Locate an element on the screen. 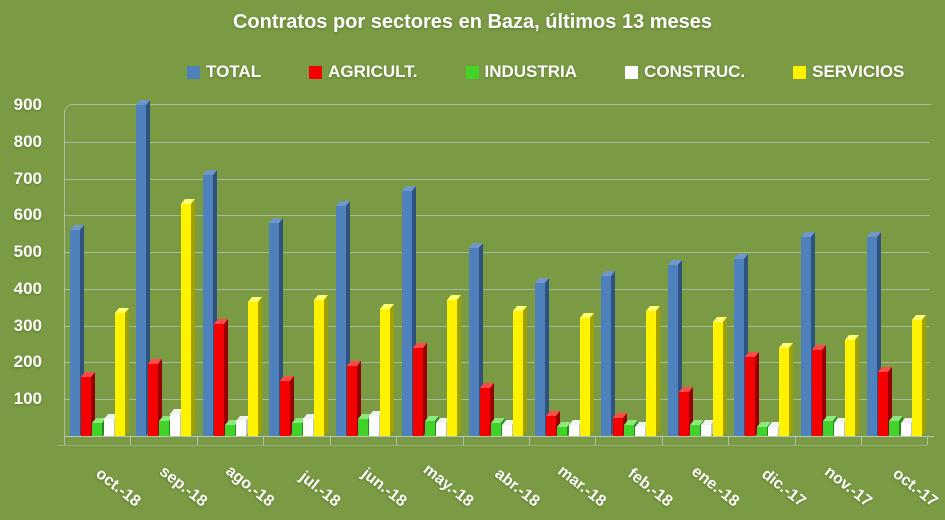 The width and height of the screenshot is (945, 520). legend-label: INDUSTRIA is located at coordinates (531, 71).